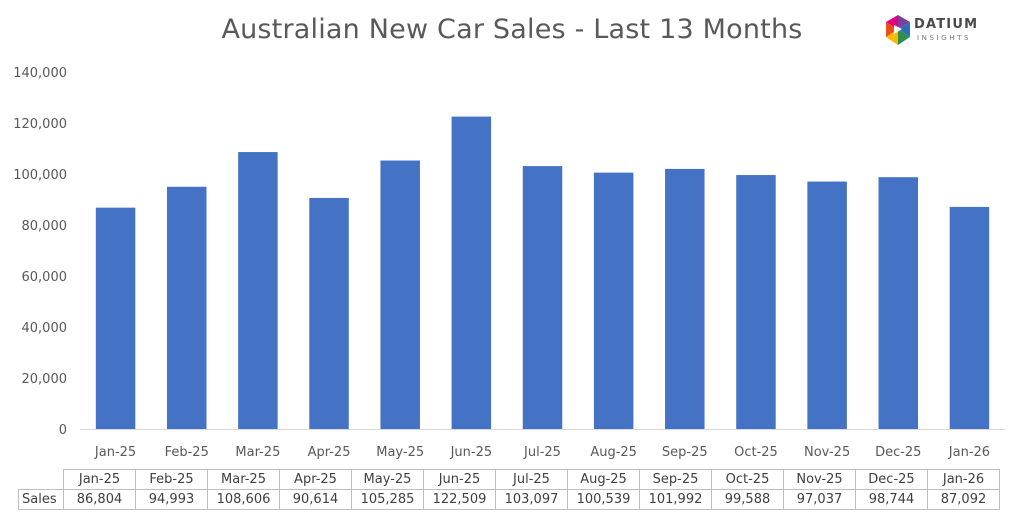 The image size is (1024, 532). I want to click on data-table-header-cell: Feb-25, so click(171, 479).